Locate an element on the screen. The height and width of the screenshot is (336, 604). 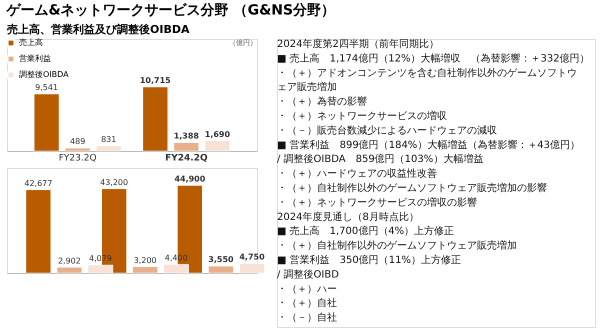
data-label: 1,690 is located at coordinates (217, 134).